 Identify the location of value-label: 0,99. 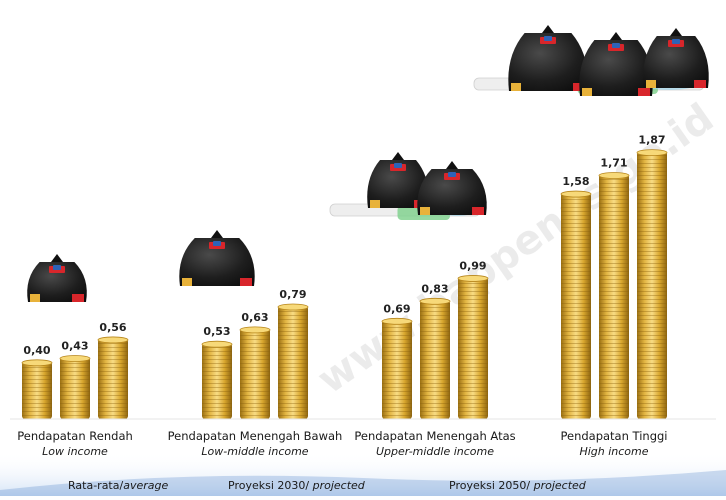
(472, 265).